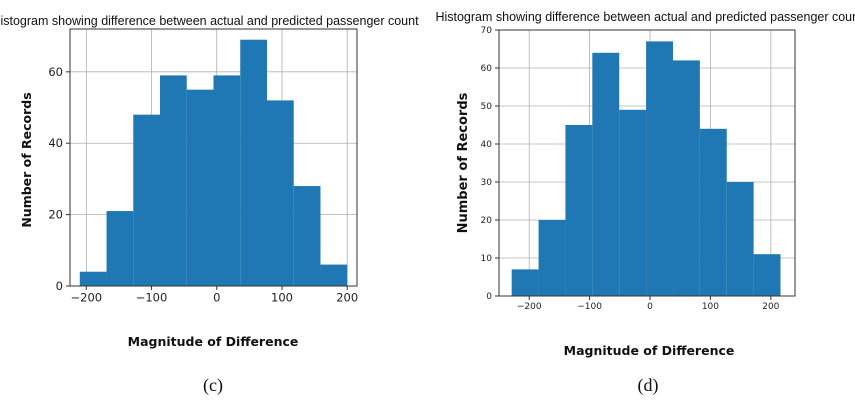 The height and width of the screenshot is (414, 855). I want to click on y-tick-label: 30, so click(487, 183).